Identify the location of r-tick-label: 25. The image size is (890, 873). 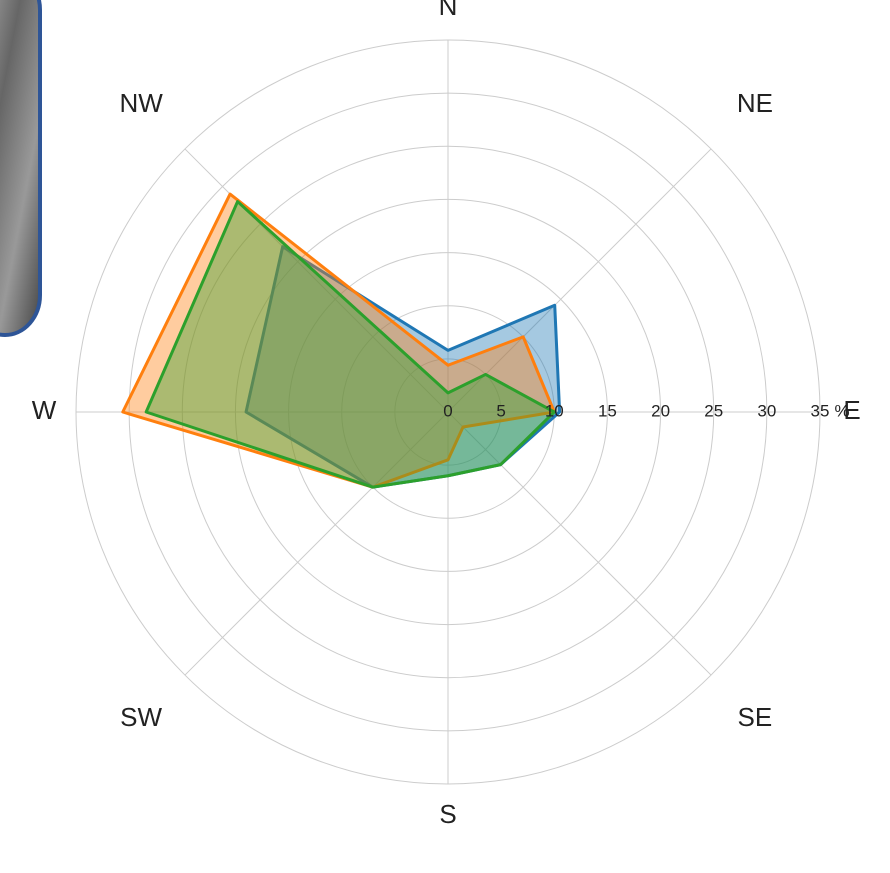
(713, 410).